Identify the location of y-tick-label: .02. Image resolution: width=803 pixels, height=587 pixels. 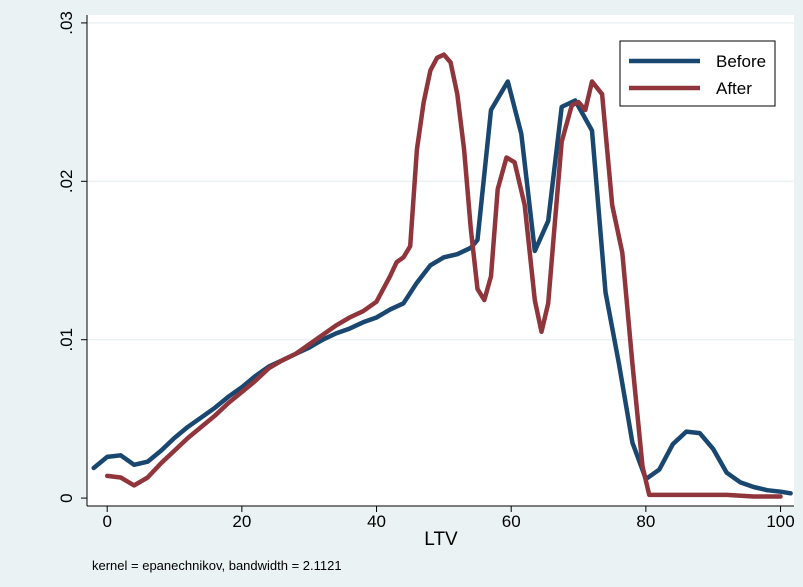
(66, 181).